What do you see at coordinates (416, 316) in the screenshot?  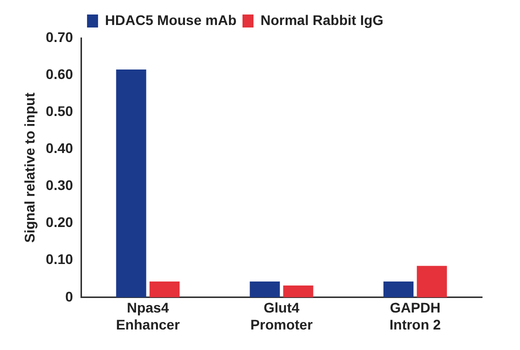 I see `x-tick-label: GAPDH Intron 2` at bounding box center [416, 316].